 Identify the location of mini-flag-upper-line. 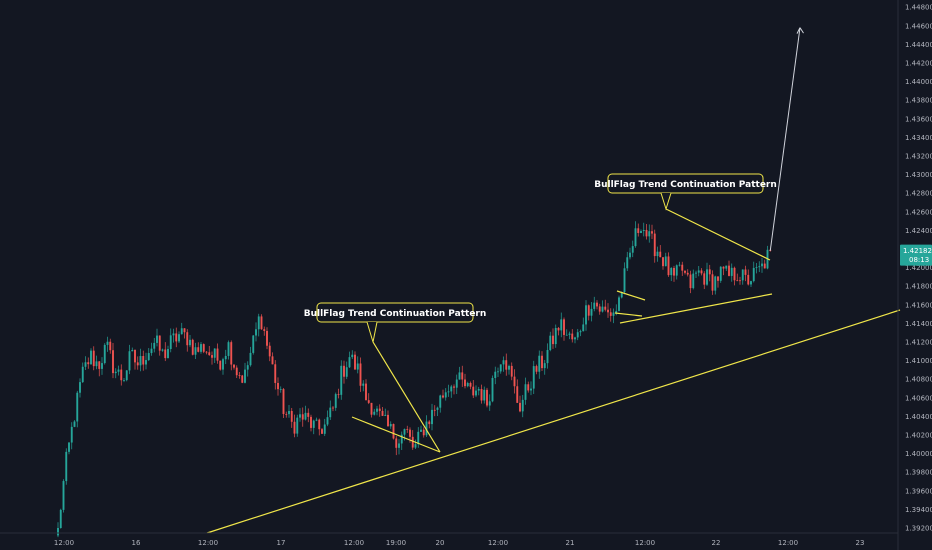
(631, 295).